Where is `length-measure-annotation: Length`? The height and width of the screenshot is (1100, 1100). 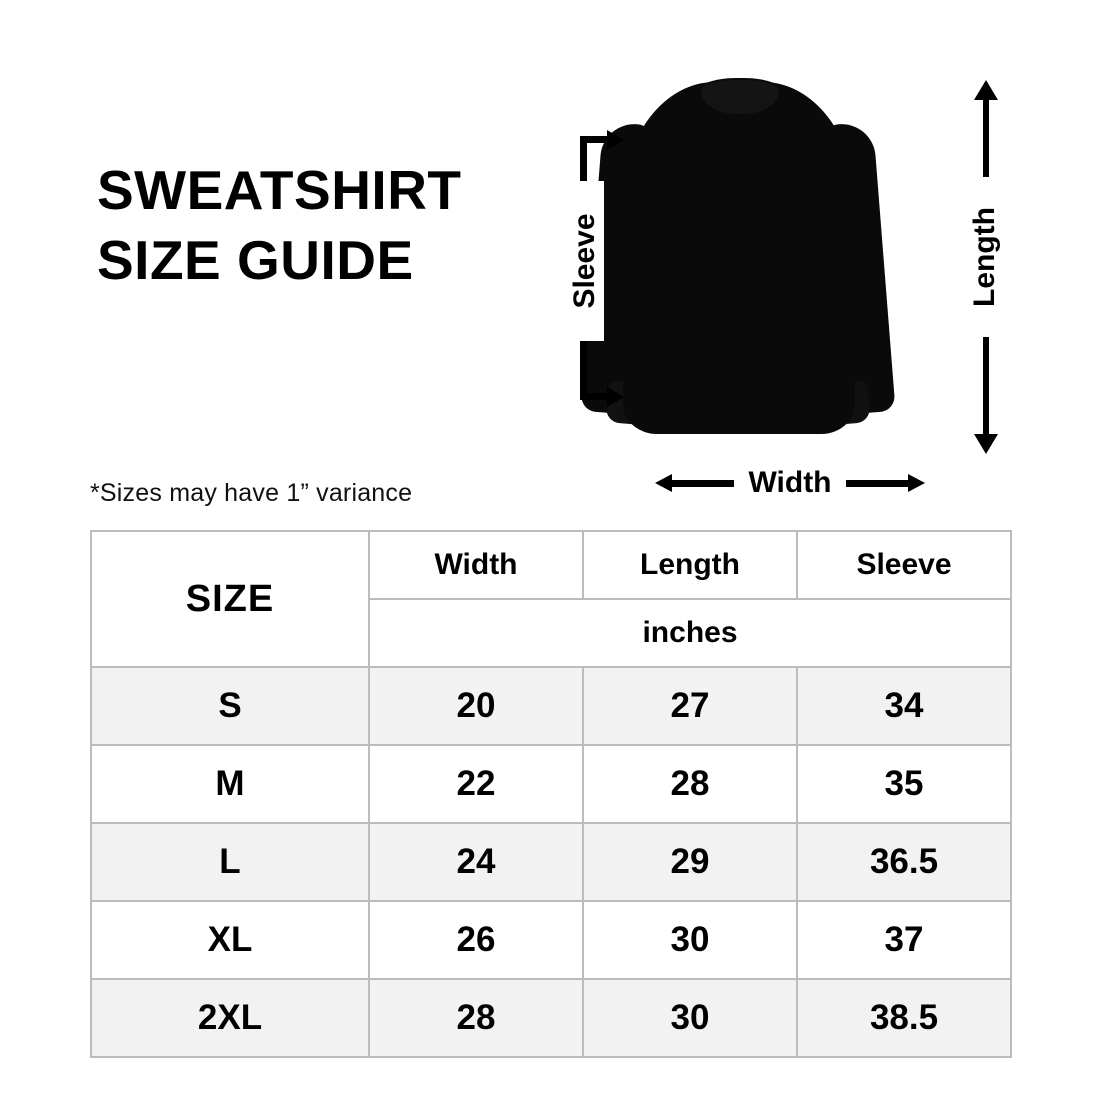 length-measure-annotation: Length is located at coordinates (990, 267).